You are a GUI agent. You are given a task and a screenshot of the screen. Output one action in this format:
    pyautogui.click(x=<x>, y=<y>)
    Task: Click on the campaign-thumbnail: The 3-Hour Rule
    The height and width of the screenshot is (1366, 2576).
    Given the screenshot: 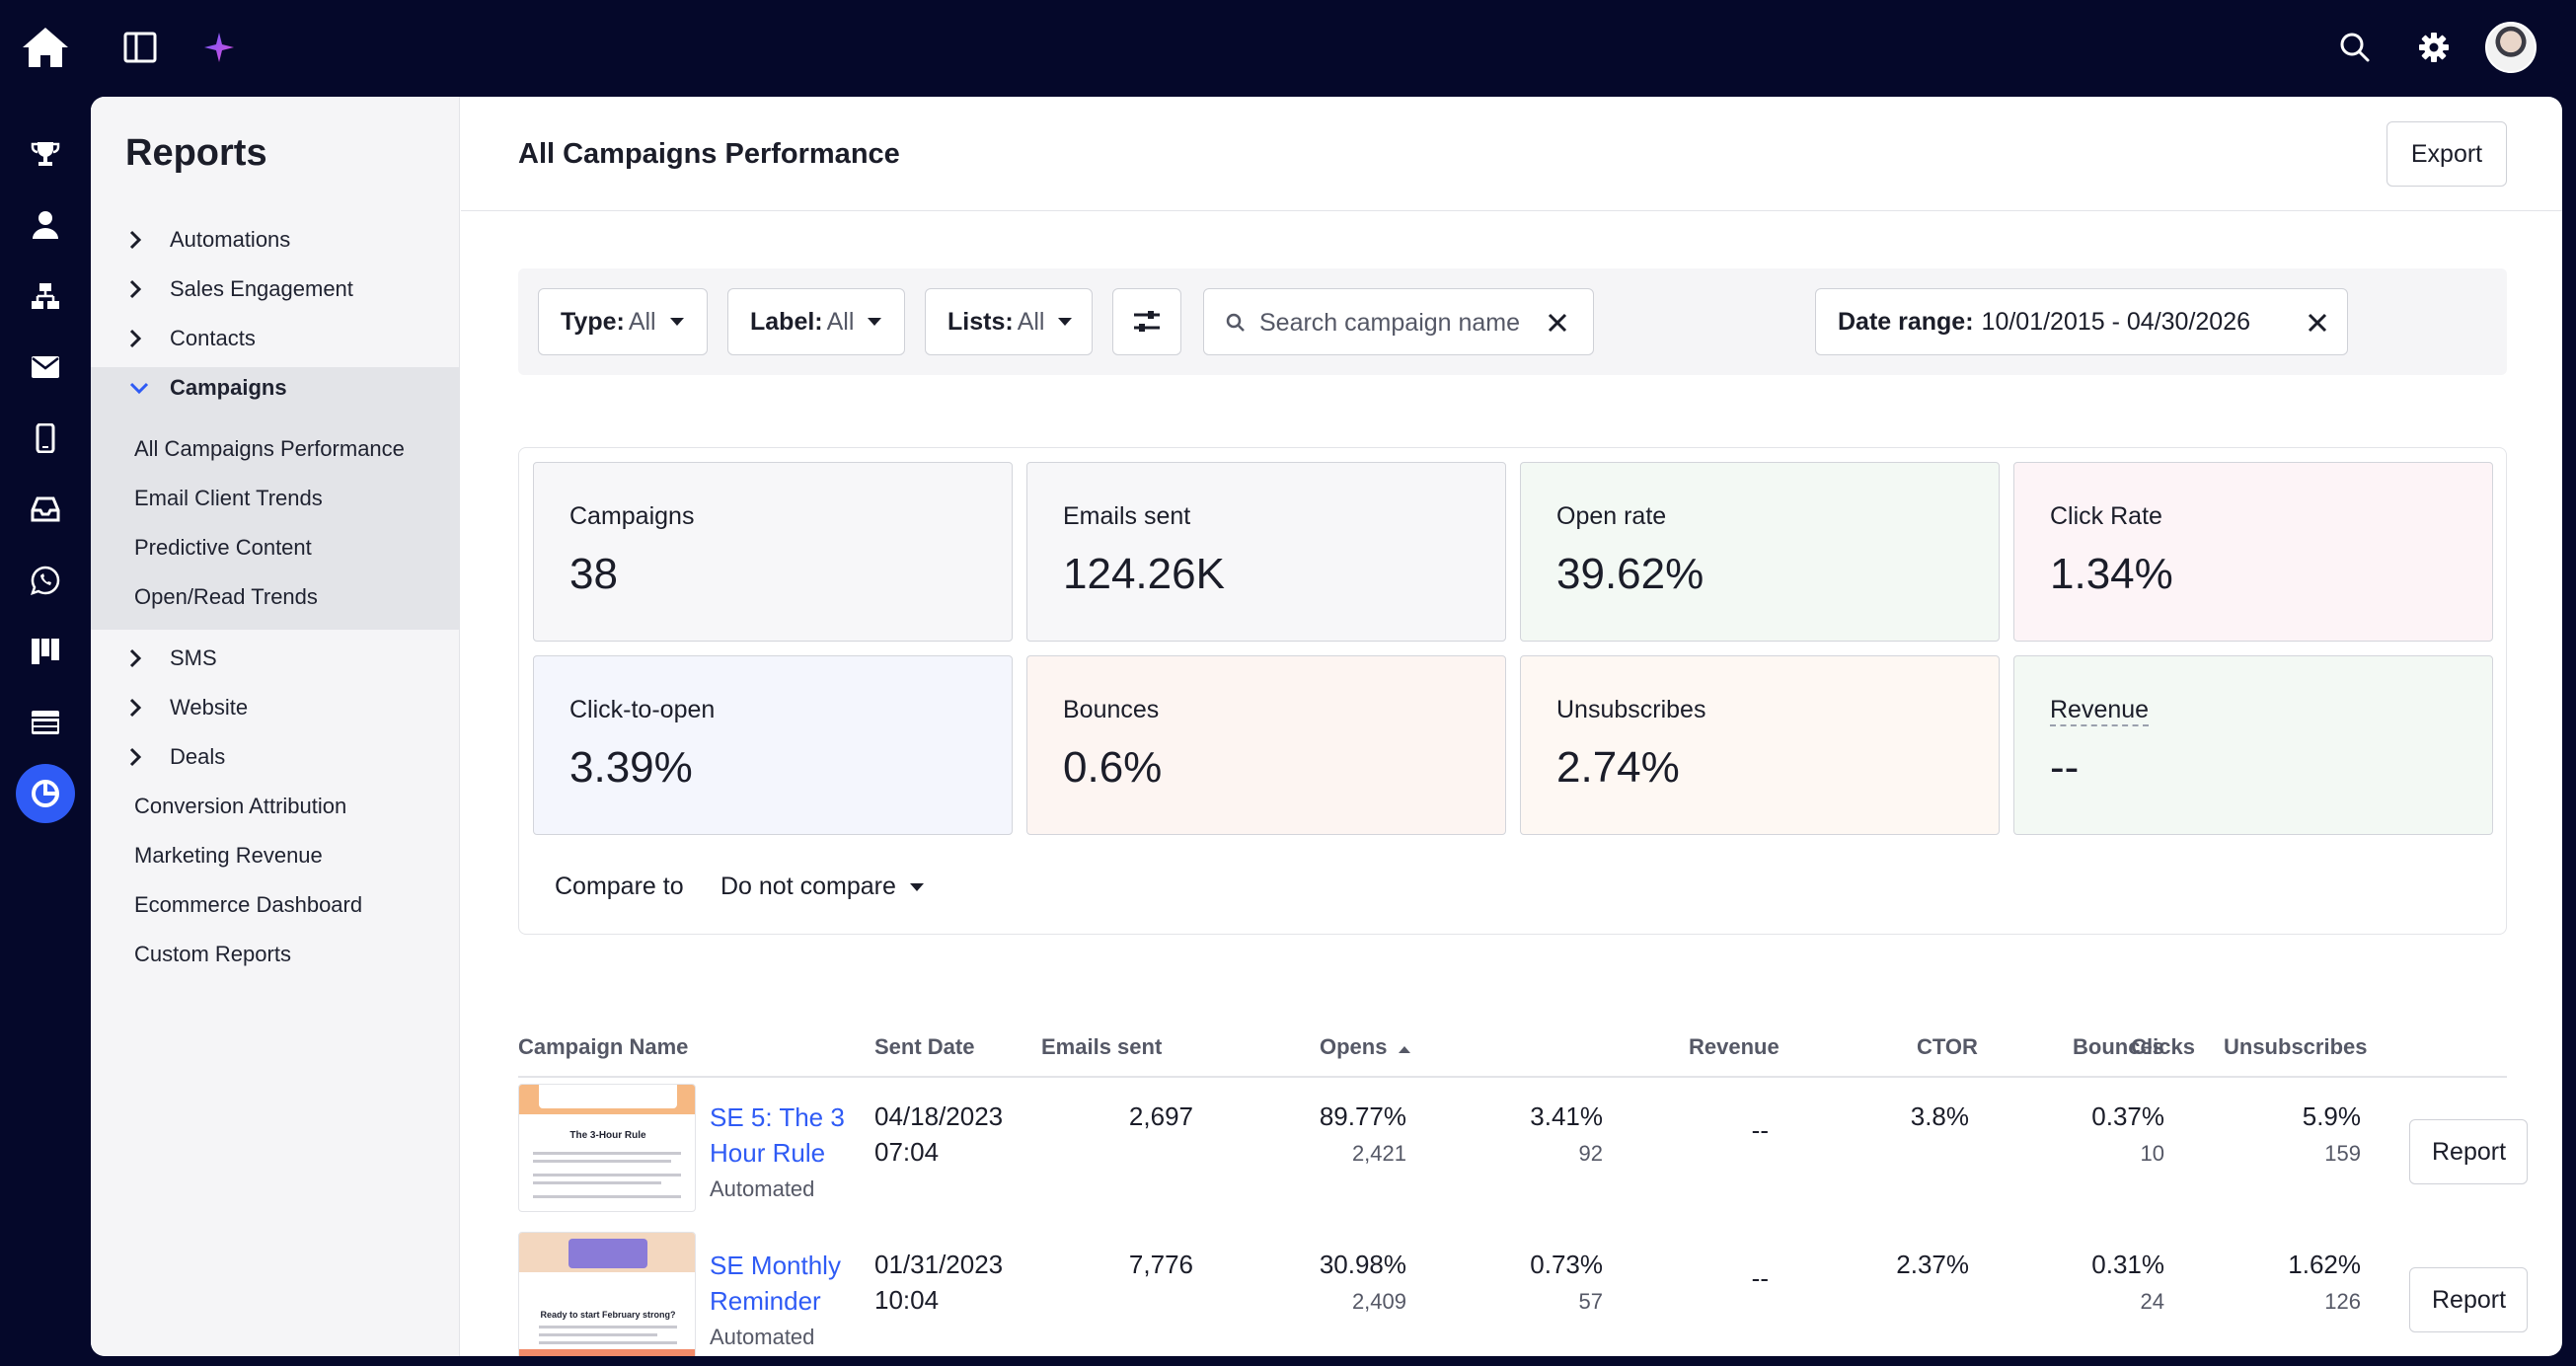 What is the action you would take?
    pyautogui.click(x=607, y=1148)
    